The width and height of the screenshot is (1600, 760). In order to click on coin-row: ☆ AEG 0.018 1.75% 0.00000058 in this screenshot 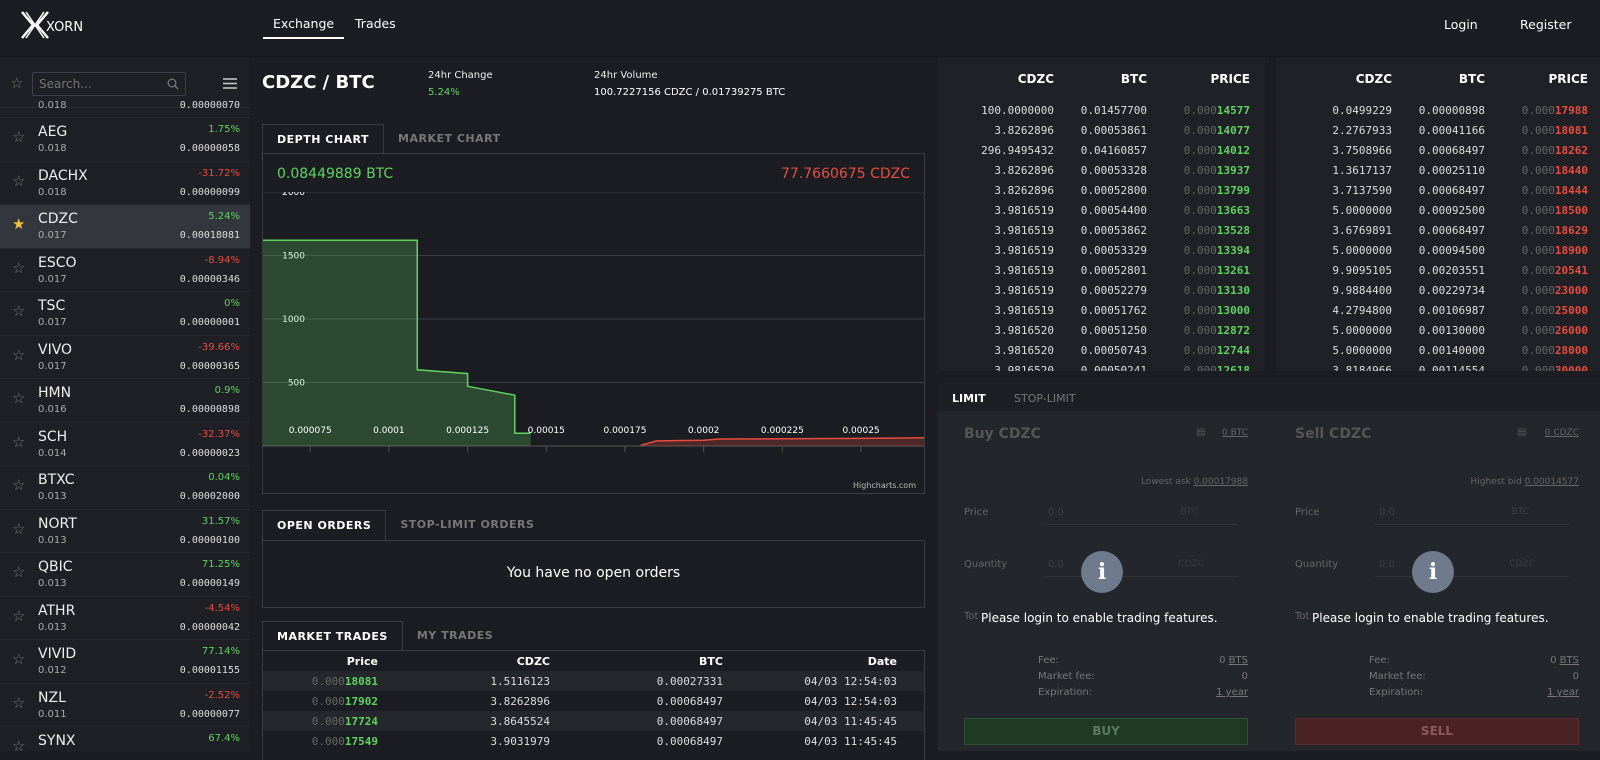, I will do `click(125, 140)`.